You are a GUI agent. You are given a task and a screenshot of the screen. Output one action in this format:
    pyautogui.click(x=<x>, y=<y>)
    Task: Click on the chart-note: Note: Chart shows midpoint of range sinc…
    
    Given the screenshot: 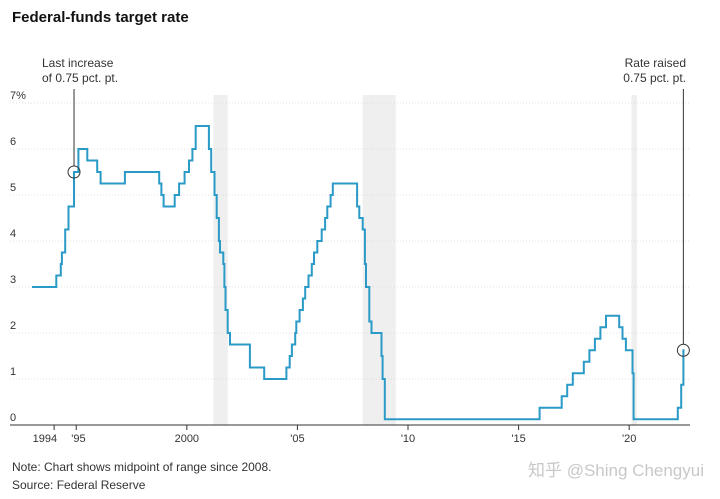 What is the action you would take?
    pyautogui.click(x=142, y=467)
    